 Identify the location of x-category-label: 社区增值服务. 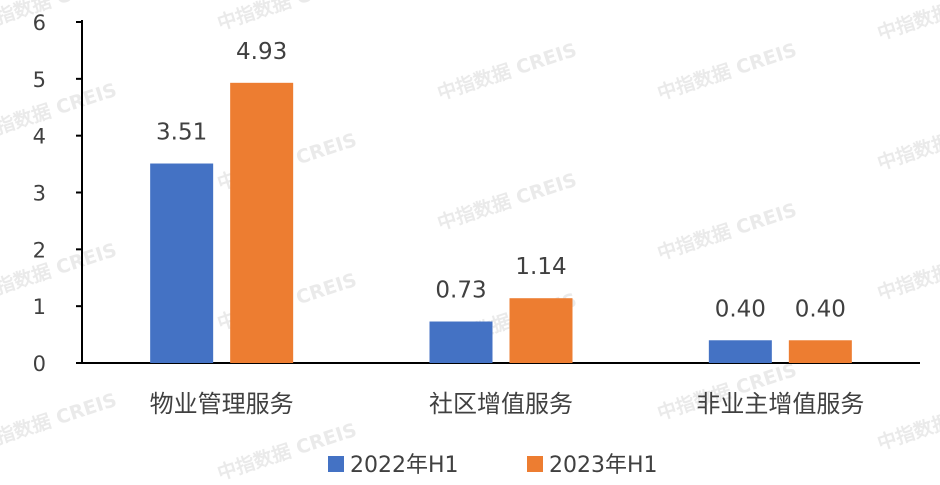
(501, 404).